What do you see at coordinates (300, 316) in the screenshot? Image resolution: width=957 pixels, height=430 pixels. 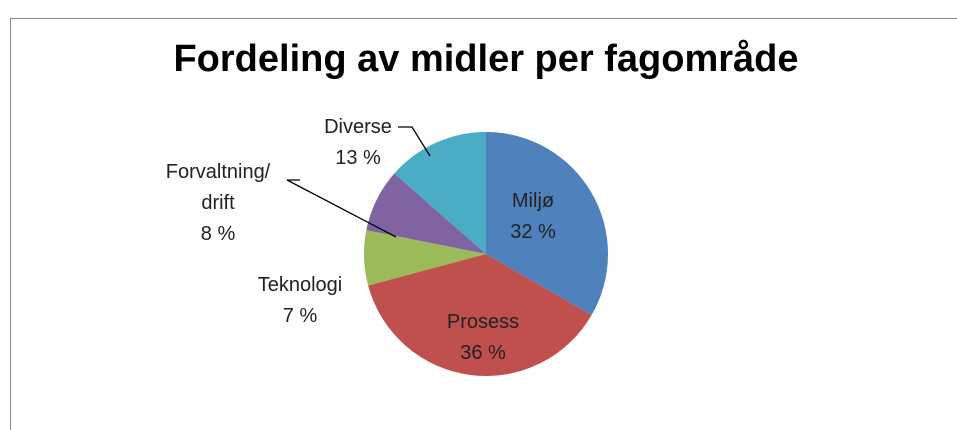 I see `slice-value: 7 %` at bounding box center [300, 316].